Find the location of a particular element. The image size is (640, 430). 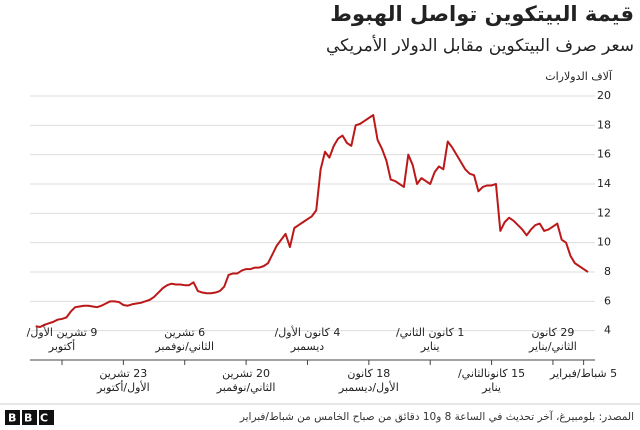

y-axis-label: آلاف الدولارات is located at coordinates (578, 76).